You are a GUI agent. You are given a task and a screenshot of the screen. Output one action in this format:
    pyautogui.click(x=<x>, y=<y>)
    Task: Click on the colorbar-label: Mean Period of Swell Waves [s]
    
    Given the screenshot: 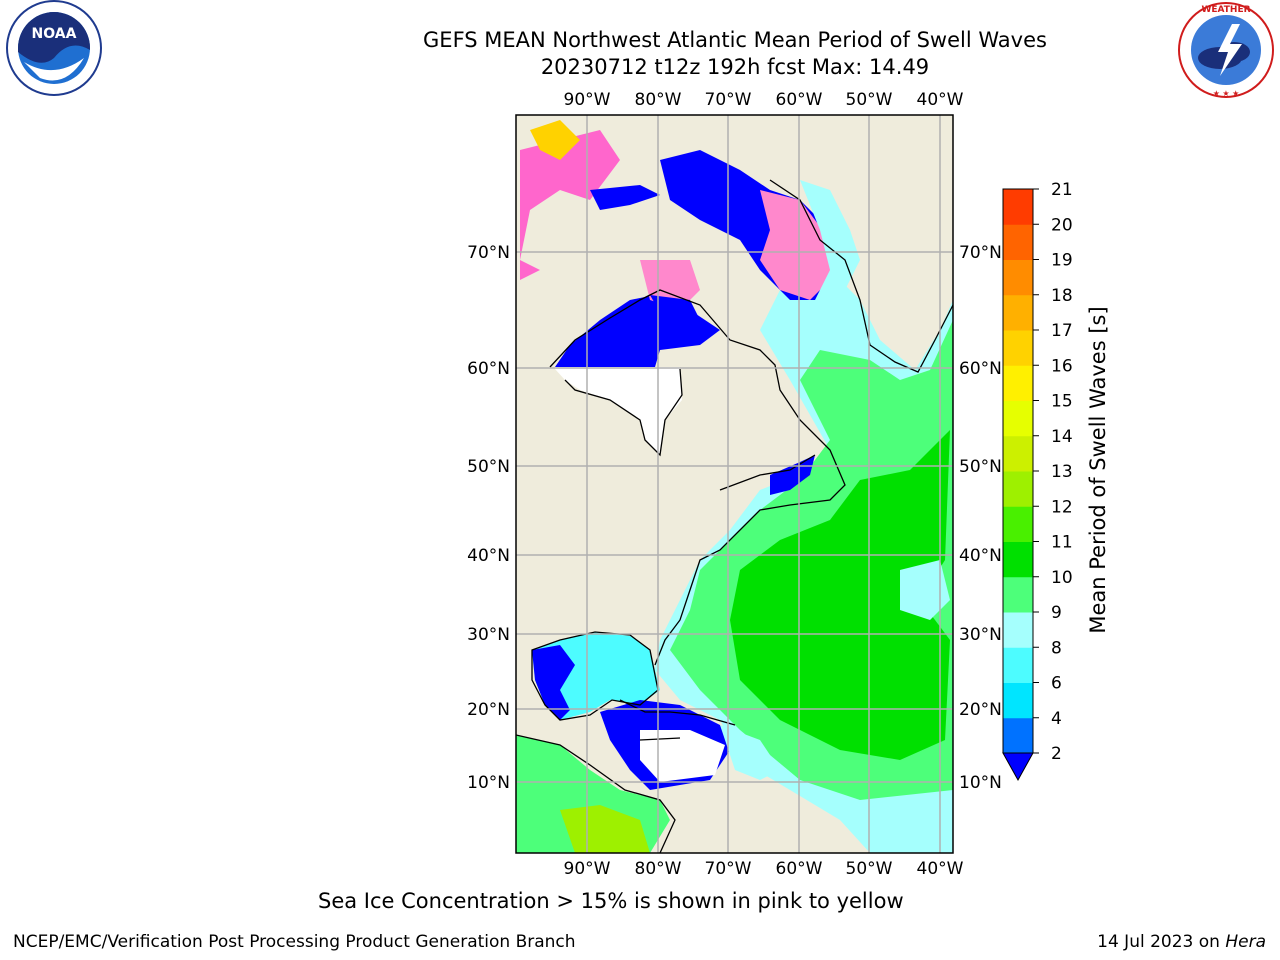 What is the action you would take?
    pyautogui.click(x=1098, y=470)
    